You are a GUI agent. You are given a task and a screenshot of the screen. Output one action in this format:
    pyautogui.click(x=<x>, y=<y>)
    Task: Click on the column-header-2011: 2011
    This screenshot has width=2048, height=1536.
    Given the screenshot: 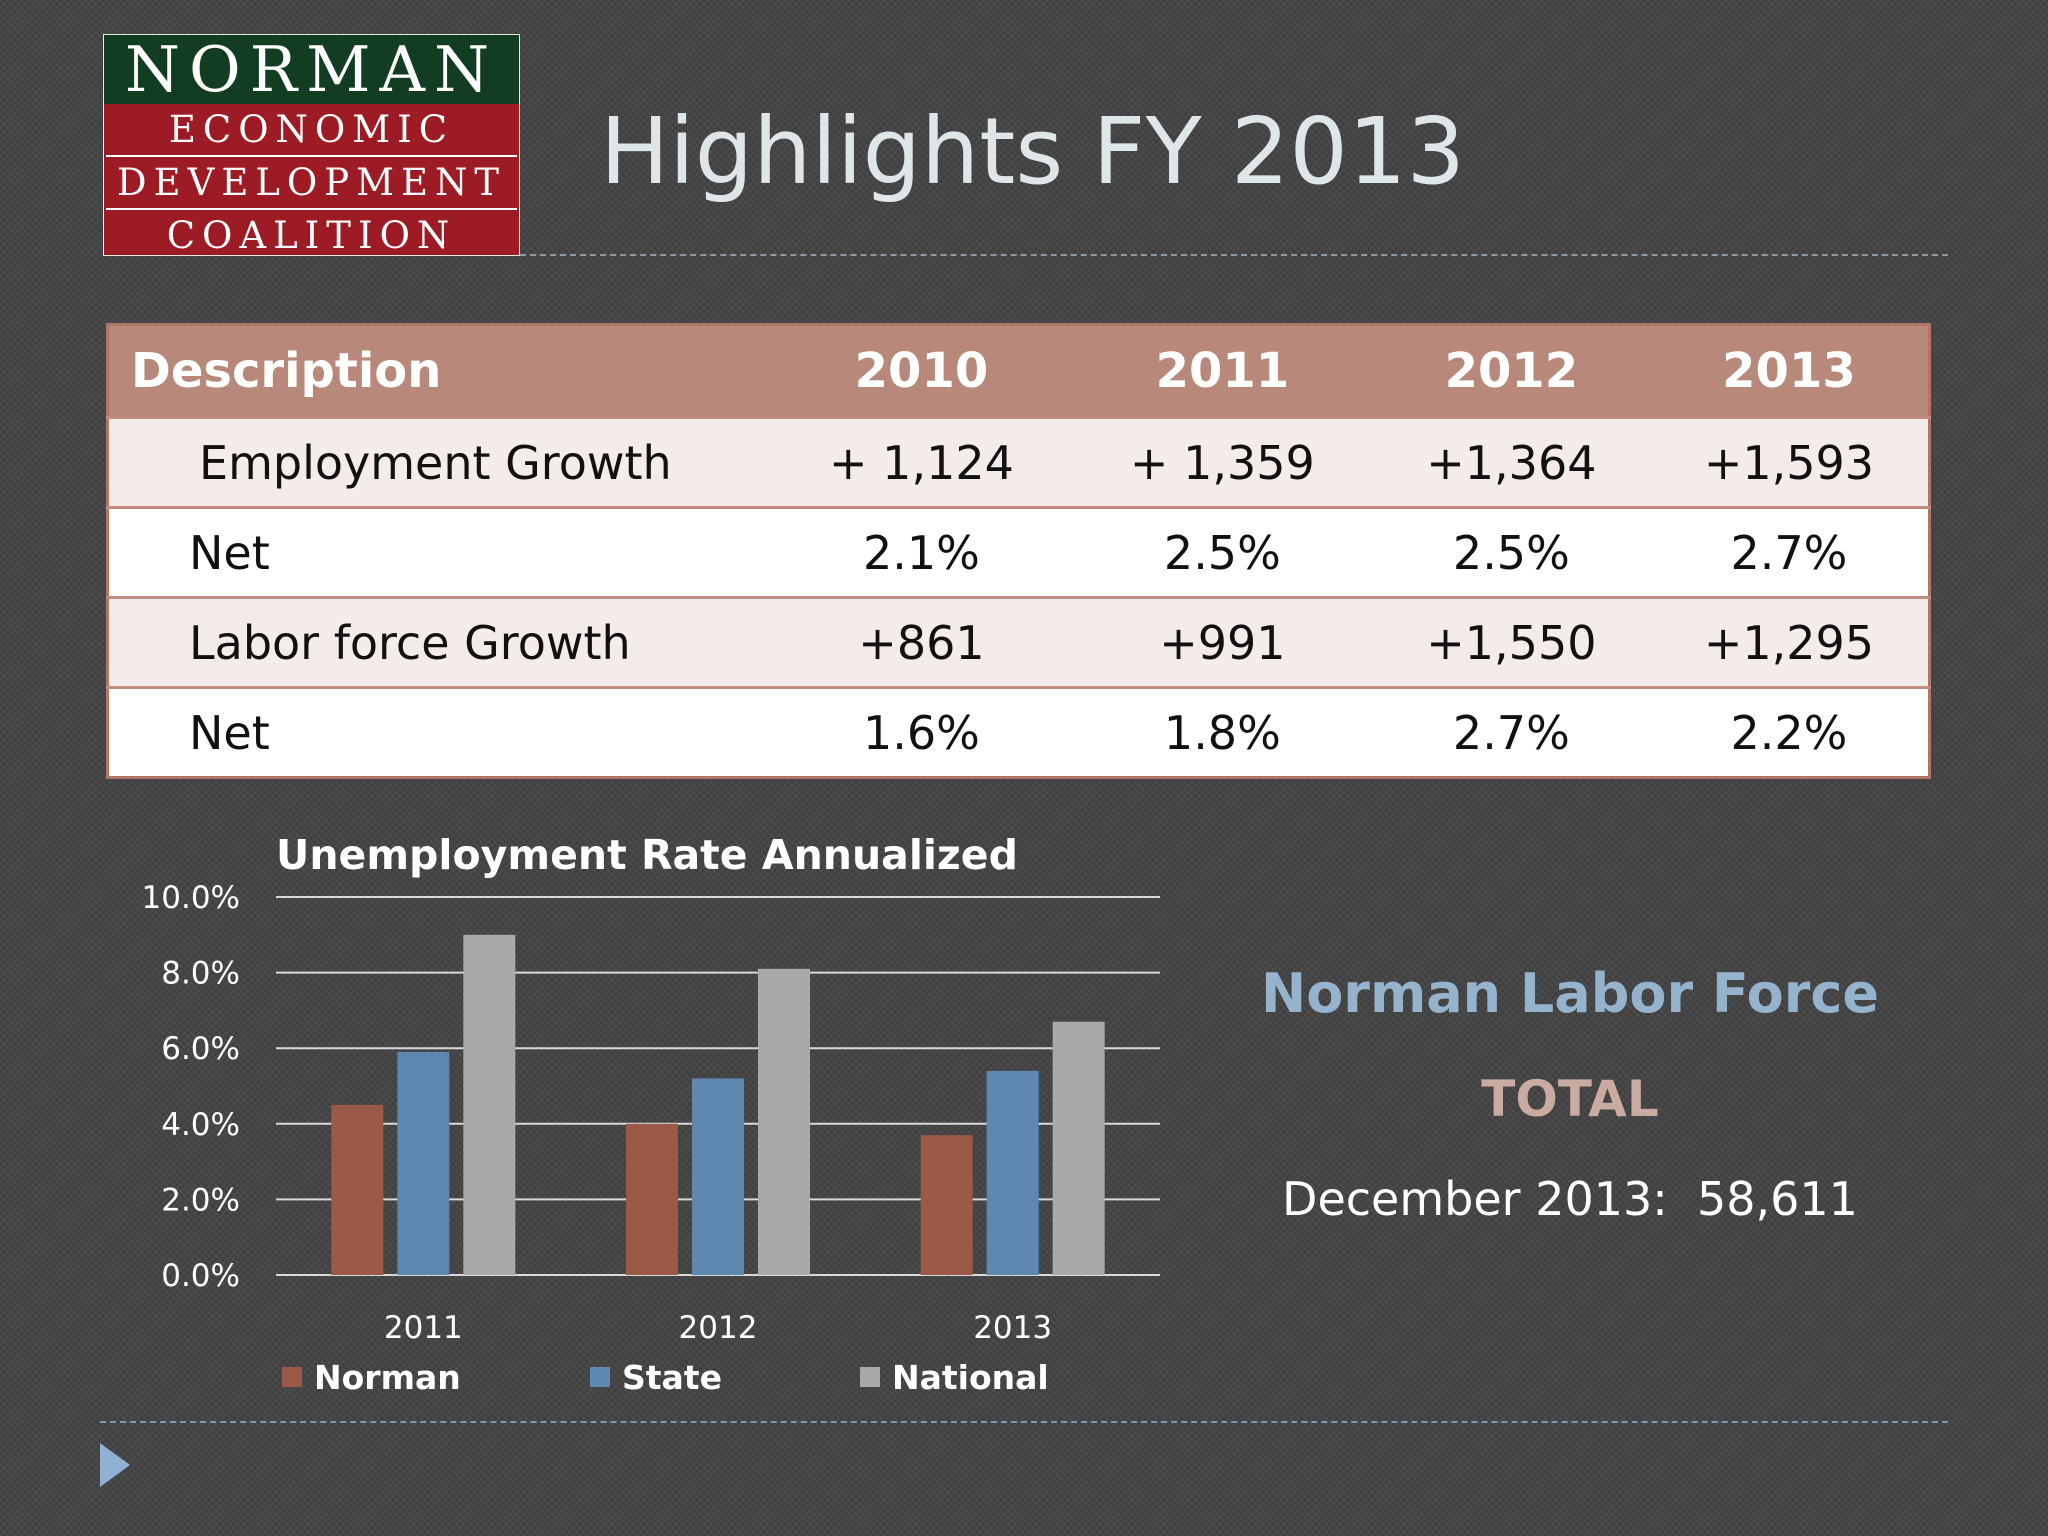 What is the action you would take?
    pyautogui.click(x=1222, y=371)
    